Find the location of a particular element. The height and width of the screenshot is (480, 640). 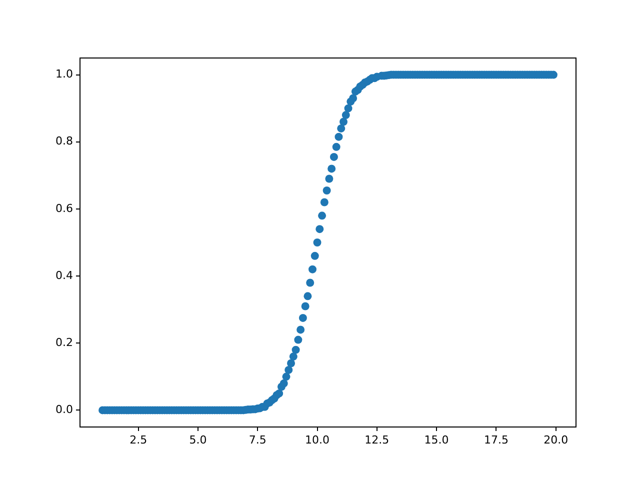

x-tick-label: 12.5 is located at coordinates (377, 439).